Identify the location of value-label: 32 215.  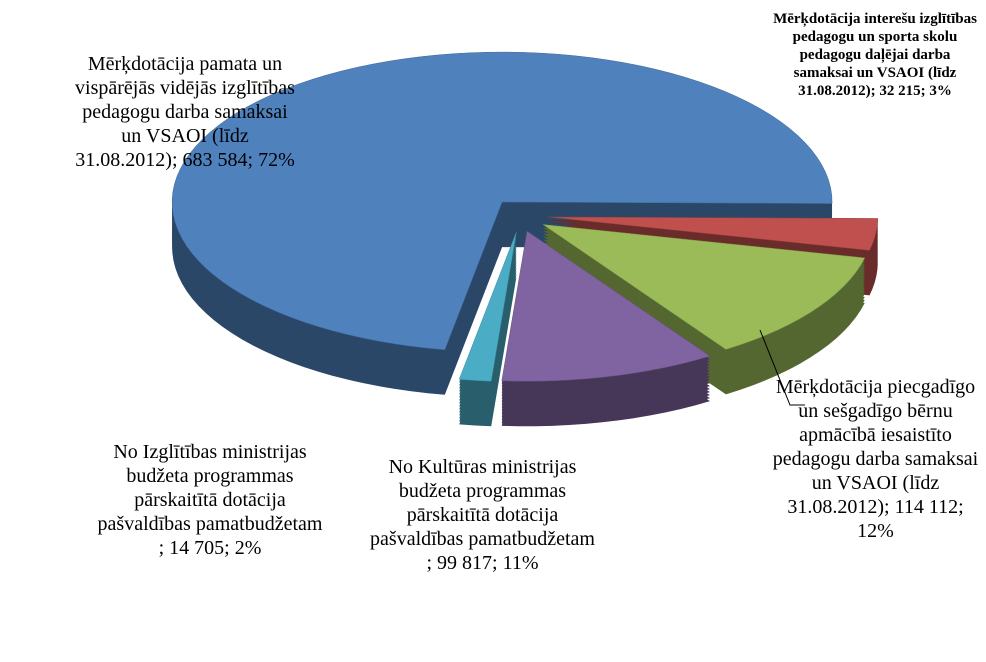
(900, 91).